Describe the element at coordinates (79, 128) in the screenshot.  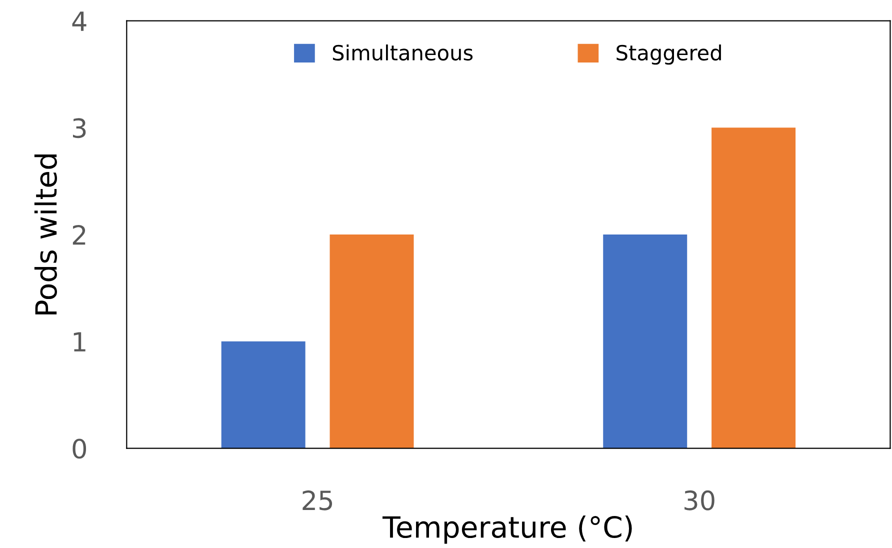
I see `y-tick-label: 3` at that location.